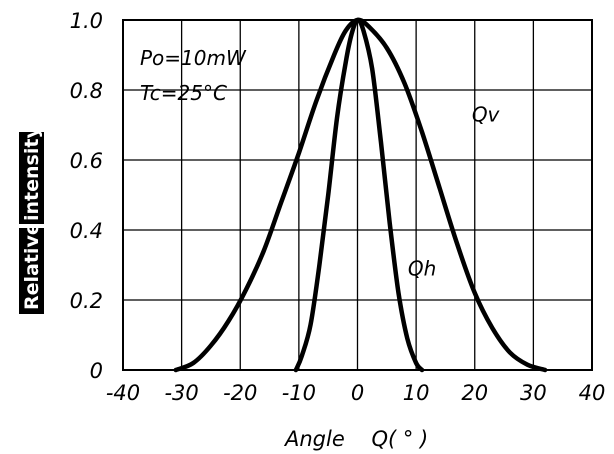 Image resolution: width=614 pixels, height=454 pixels. What do you see at coordinates (181, 393) in the screenshot?
I see `x-tick-label: -30` at bounding box center [181, 393].